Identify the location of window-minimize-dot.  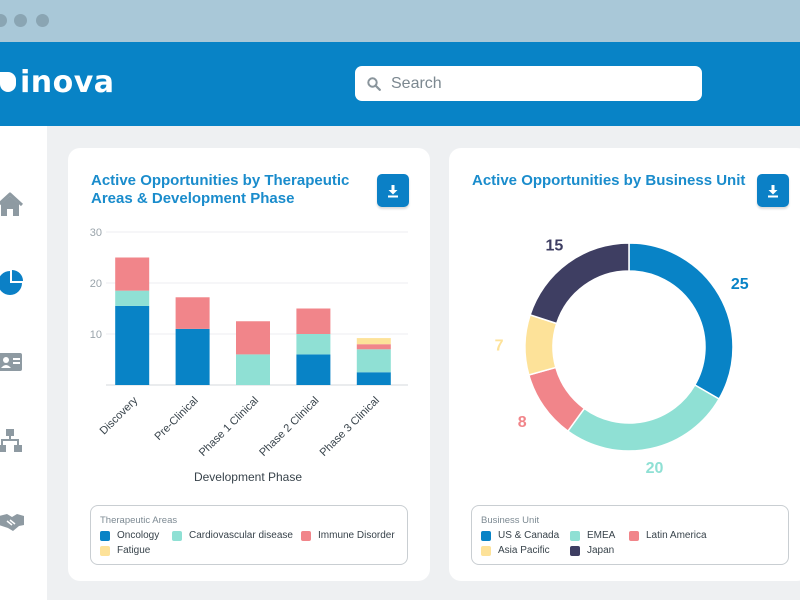
(20, 20).